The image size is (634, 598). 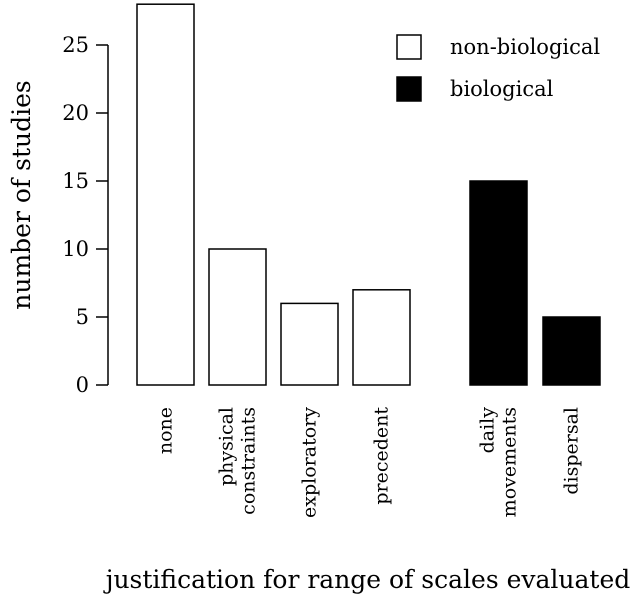 What do you see at coordinates (21, 194) in the screenshot?
I see `y-axis-title: number of studies` at bounding box center [21, 194].